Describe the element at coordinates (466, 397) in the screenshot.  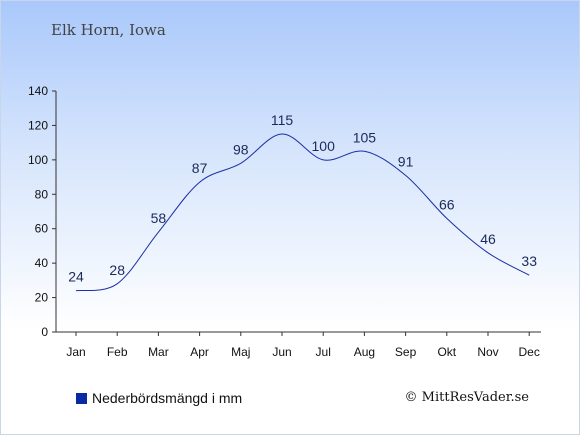
I see `credit-text: © MittResVader.se` at that location.